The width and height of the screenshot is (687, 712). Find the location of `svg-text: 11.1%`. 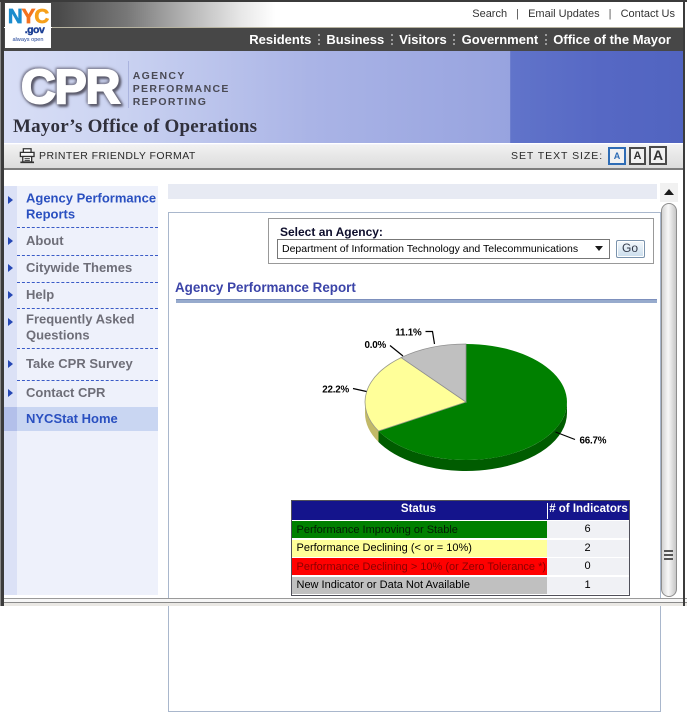

svg-text: 11.1% is located at coordinates (408, 333).